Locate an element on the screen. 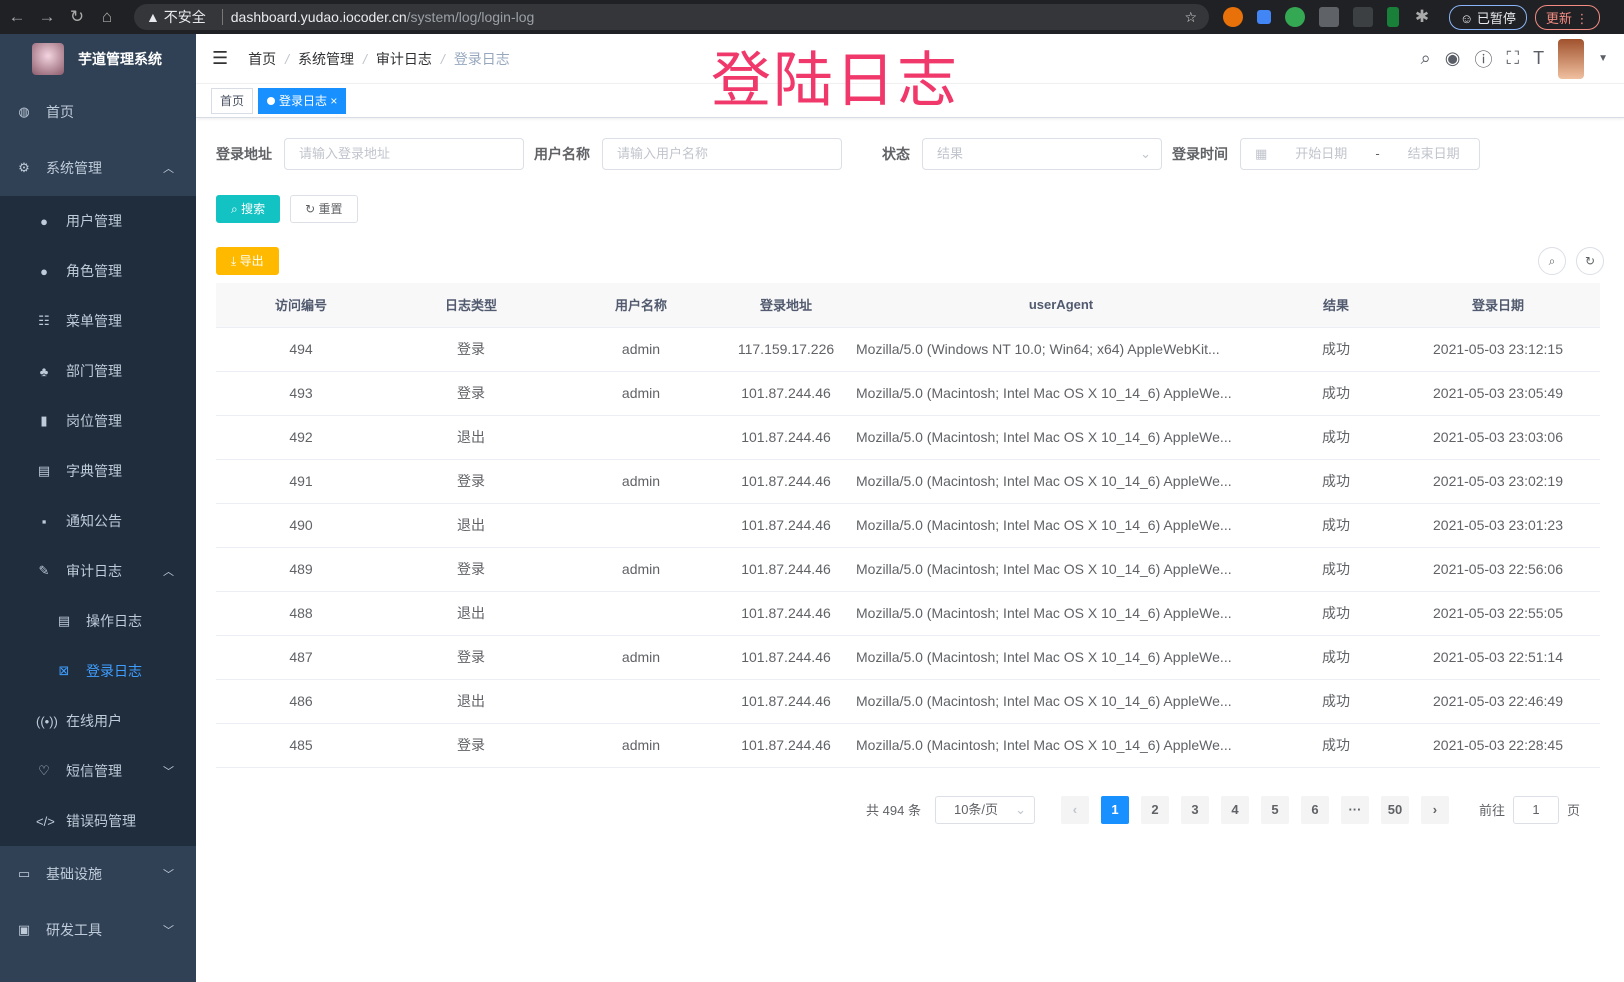 The height and width of the screenshot is (982, 1624). validcode-icon: ♡ is located at coordinates (44, 770).